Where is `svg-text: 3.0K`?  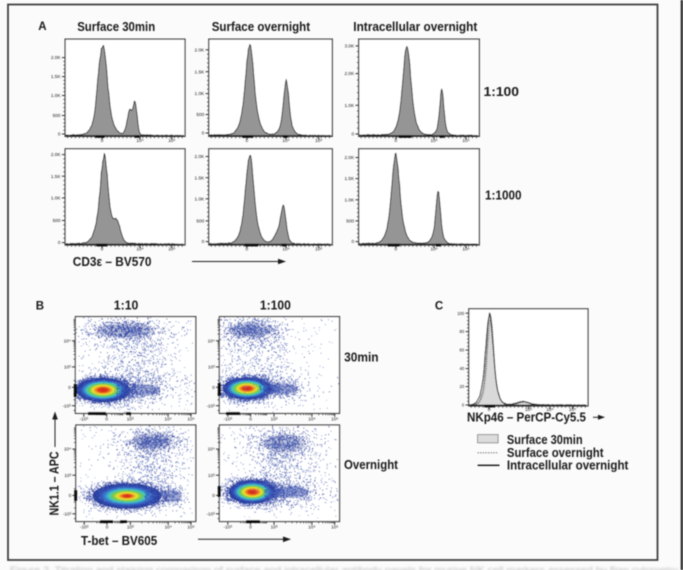 svg-text: 3.0K is located at coordinates (349, 46).